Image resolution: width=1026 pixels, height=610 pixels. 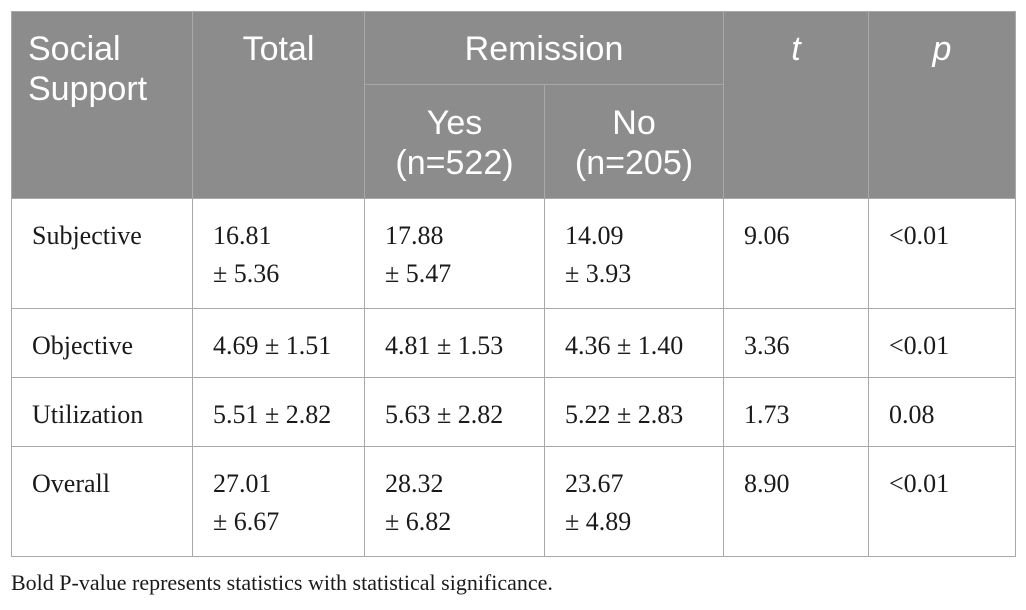 I want to click on header-p: p, so click(x=942, y=105).